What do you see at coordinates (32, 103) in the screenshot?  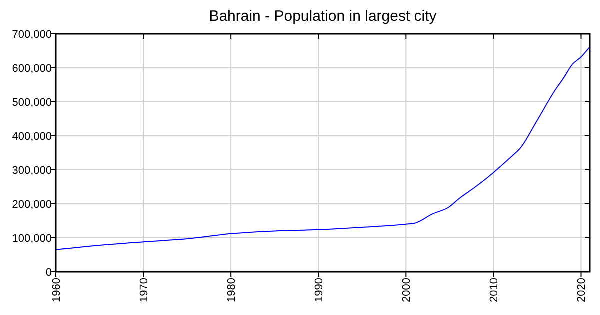 I see `y-tick-label: 500,000` at bounding box center [32, 103].